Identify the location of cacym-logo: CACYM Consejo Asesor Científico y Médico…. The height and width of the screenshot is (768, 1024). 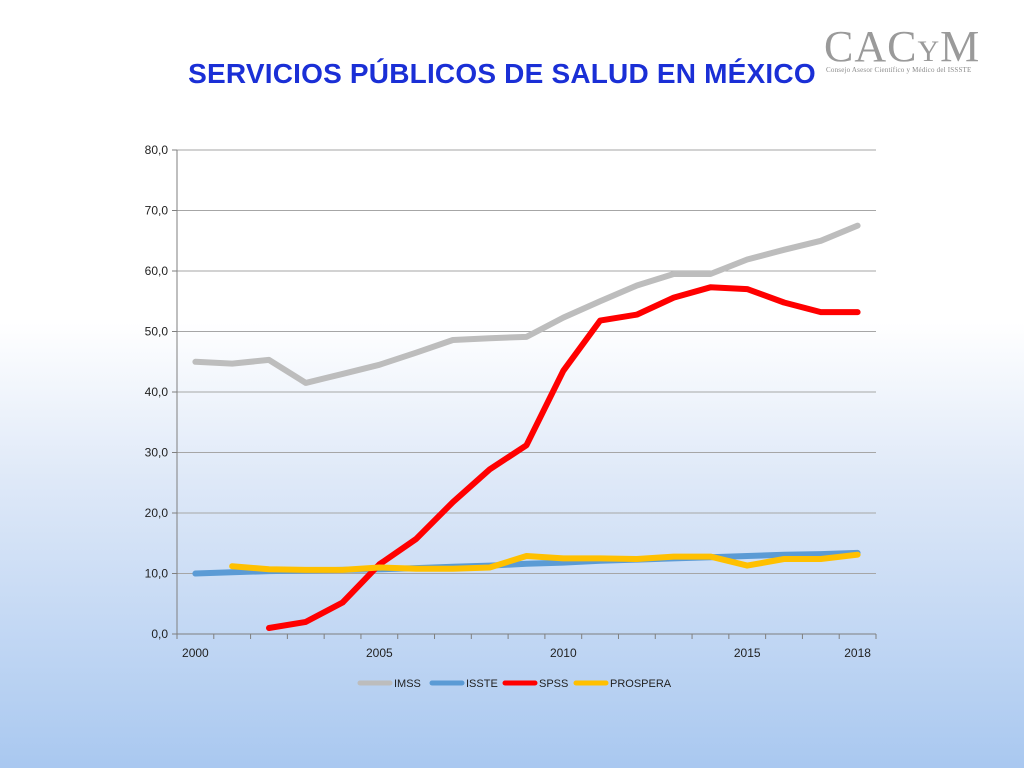
(908, 50).